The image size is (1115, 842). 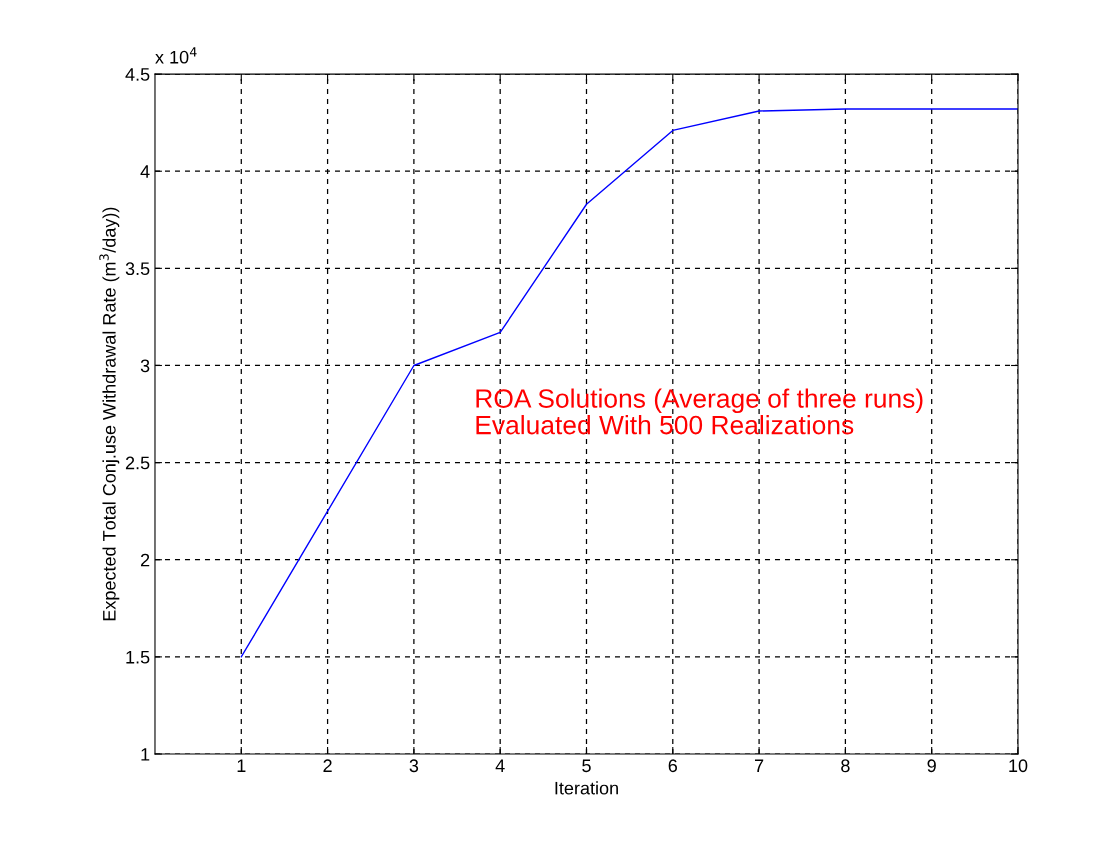 What do you see at coordinates (145, 171) in the screenshot?
I see `y-tick-label: 4` at bounding box center [145, 171].